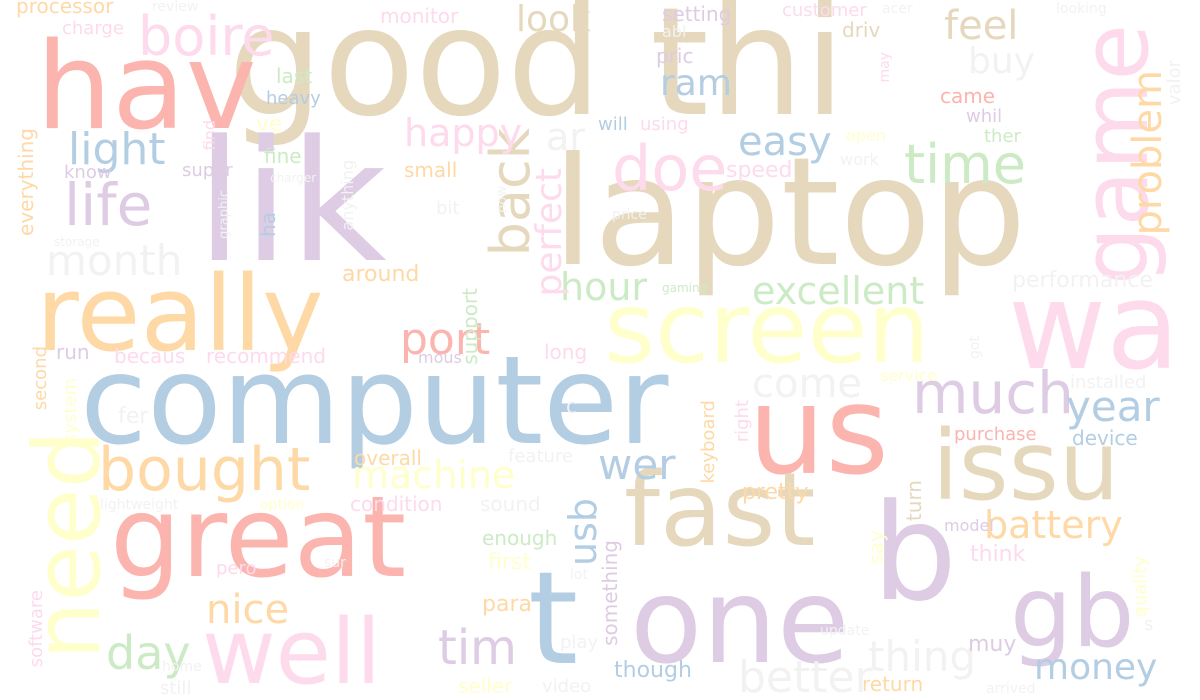 The width and height of the screenshot is (1200, 700). I want to click on word-good: good, so click(415, 75).